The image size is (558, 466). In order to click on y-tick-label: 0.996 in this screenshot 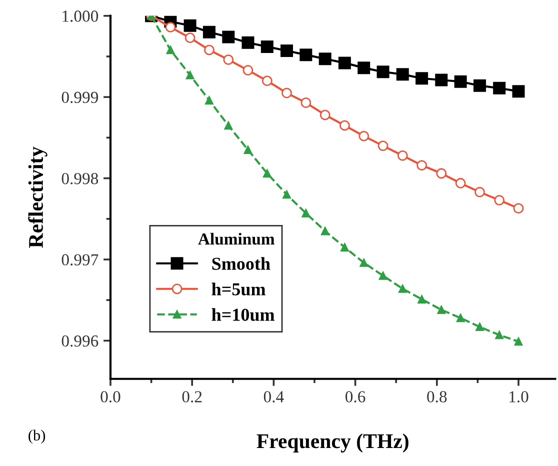, I will do `click(80, 341)`.